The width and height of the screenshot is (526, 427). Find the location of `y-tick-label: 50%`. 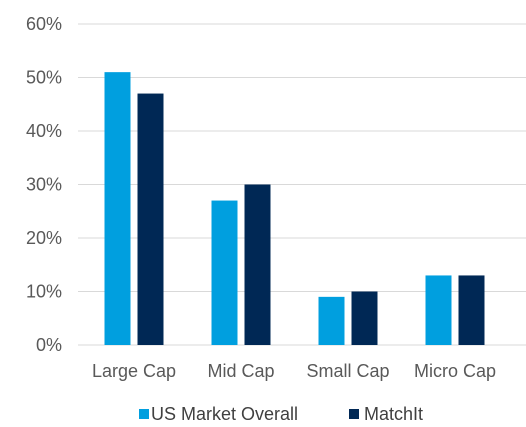

y-tick-label: 50% is located at coordinates (44, 78).